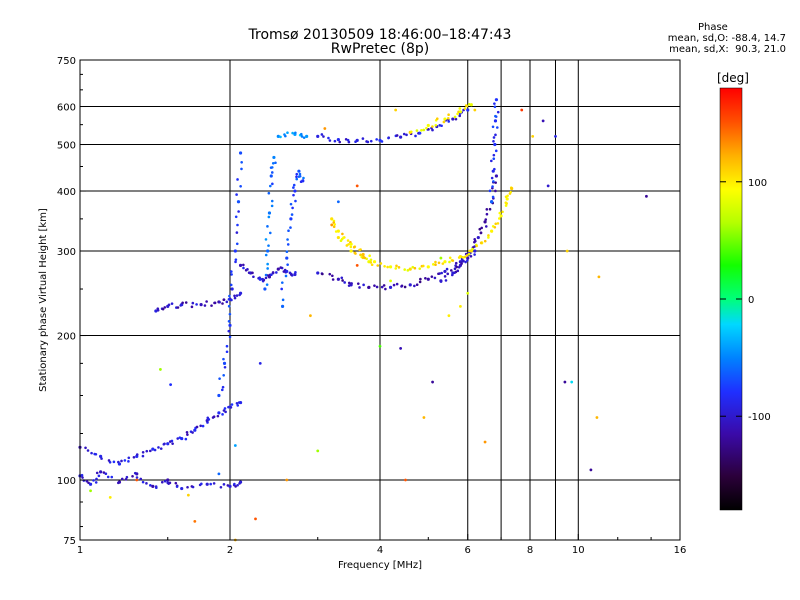 The width and height of the screenshot is (800, 600). I want to click on x-axis-label: Frequency [MHz], so click(380, 565).